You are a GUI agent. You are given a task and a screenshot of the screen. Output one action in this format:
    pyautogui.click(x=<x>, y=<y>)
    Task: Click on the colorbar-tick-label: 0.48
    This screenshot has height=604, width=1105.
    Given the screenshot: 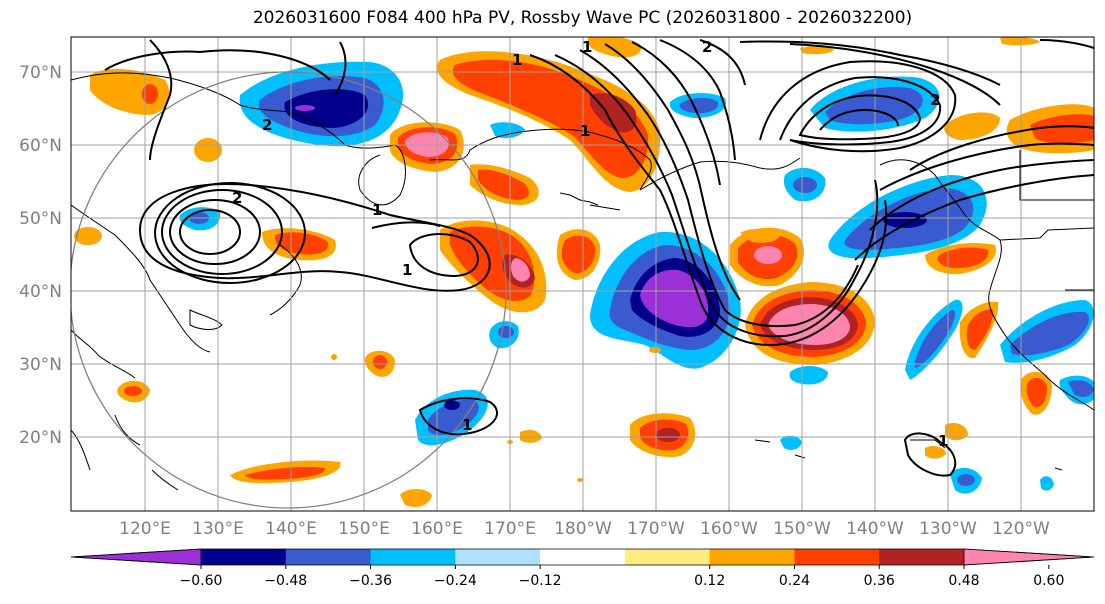 What is the action you would take?
    pyautogui.click(x=963, y=581)
    